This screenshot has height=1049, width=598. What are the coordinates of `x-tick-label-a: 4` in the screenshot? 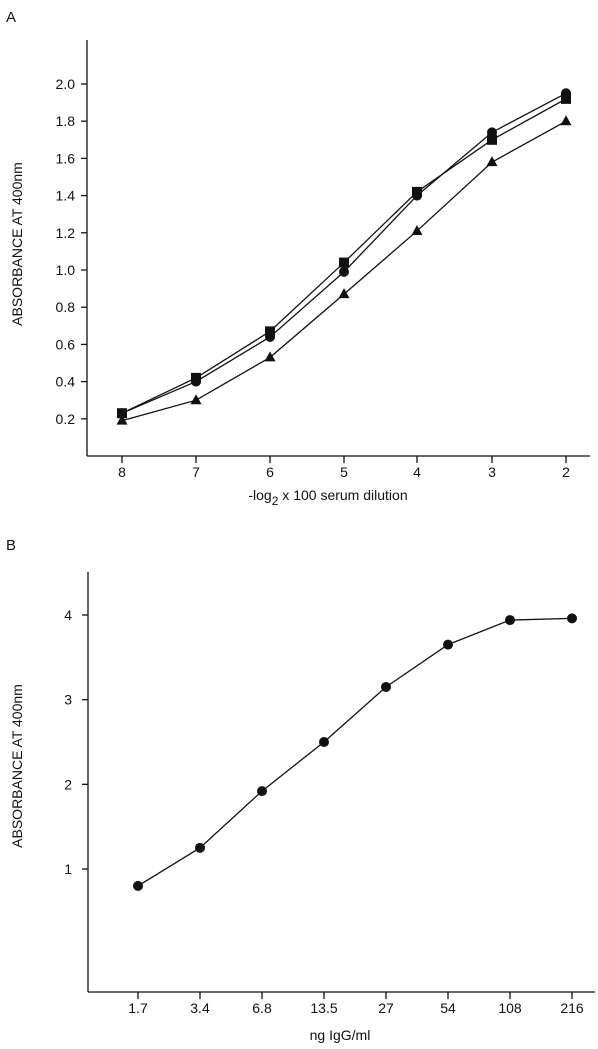 It's located at (417, 472).